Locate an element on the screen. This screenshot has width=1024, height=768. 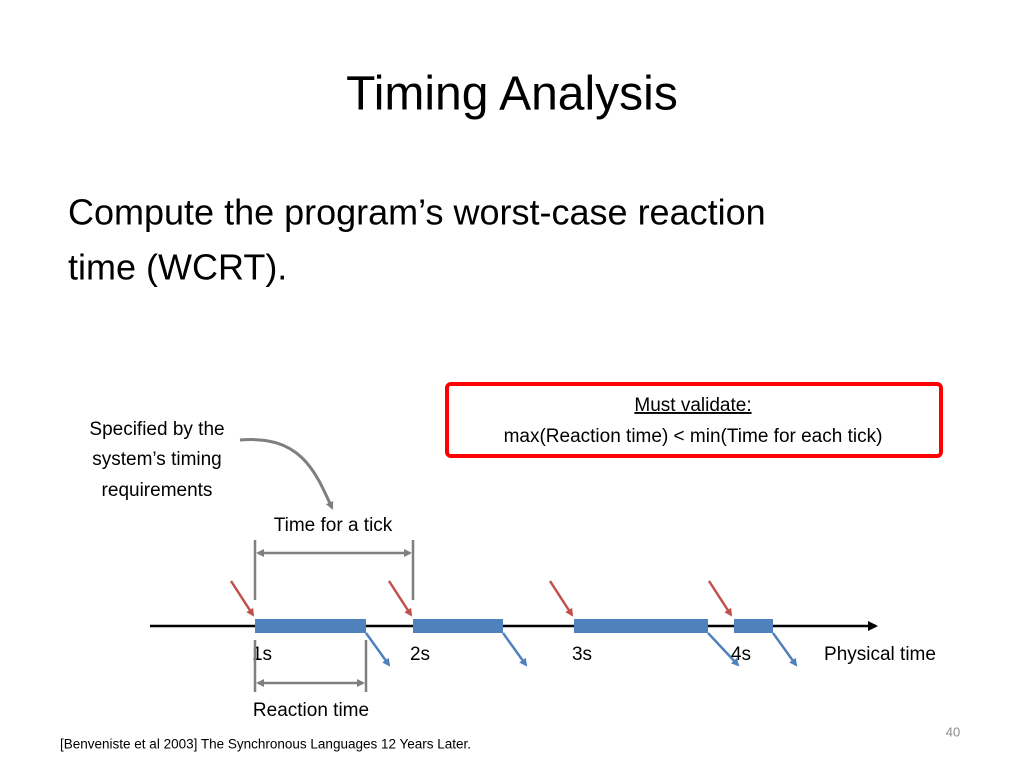
callout-box is located at coordinates (694, 420).